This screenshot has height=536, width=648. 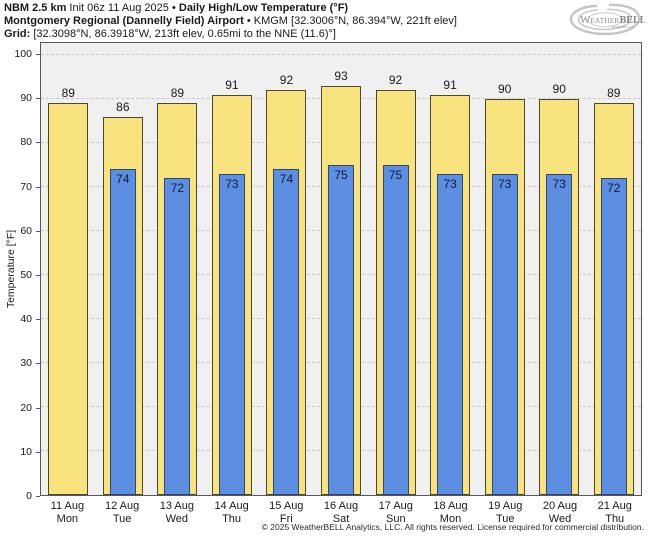 What do you see at coordinates (286, 506) in the screenshot?
I see `x-tick-date: 15 Aug` at bounding box center [286, 506].